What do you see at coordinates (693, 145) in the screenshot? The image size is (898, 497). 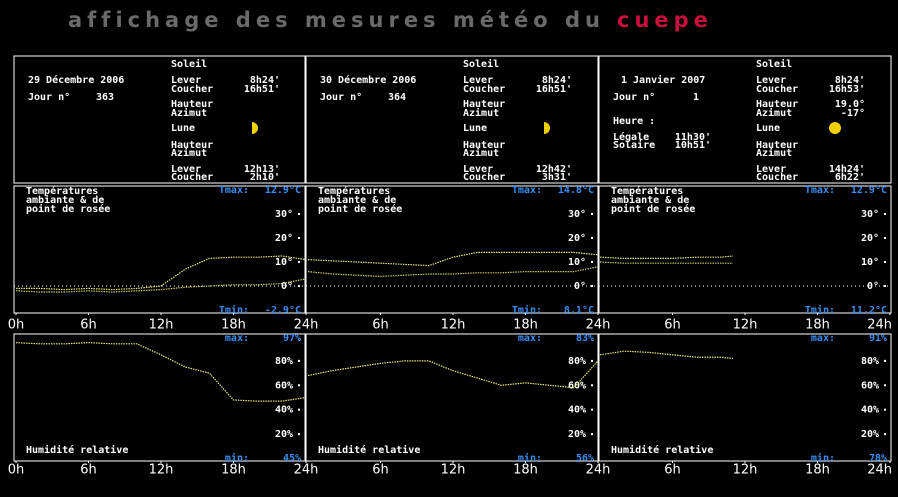 I see `time-value: 10h51'` at bounding box center [693, 145].